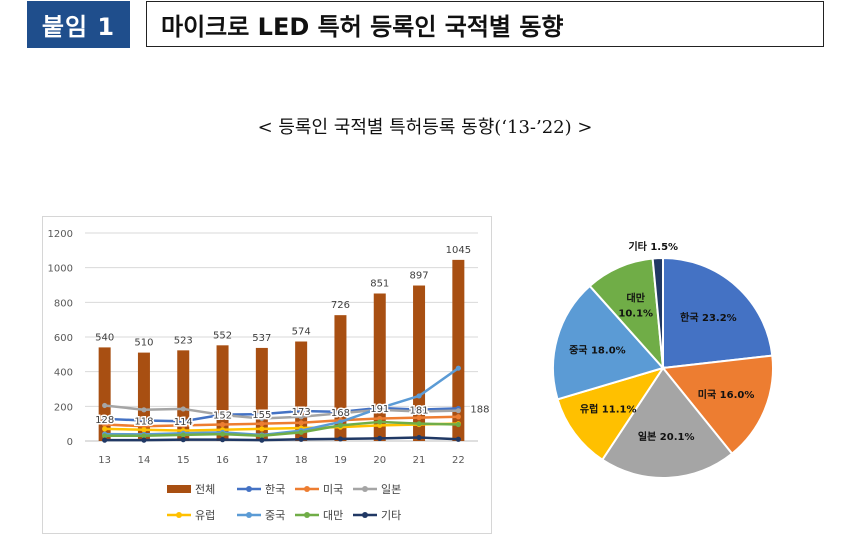 This screenshot has width=850, height=541. Describe the element at coordinates (333, 489) in the screenshot. I see `legend-label: 미국` at that location.